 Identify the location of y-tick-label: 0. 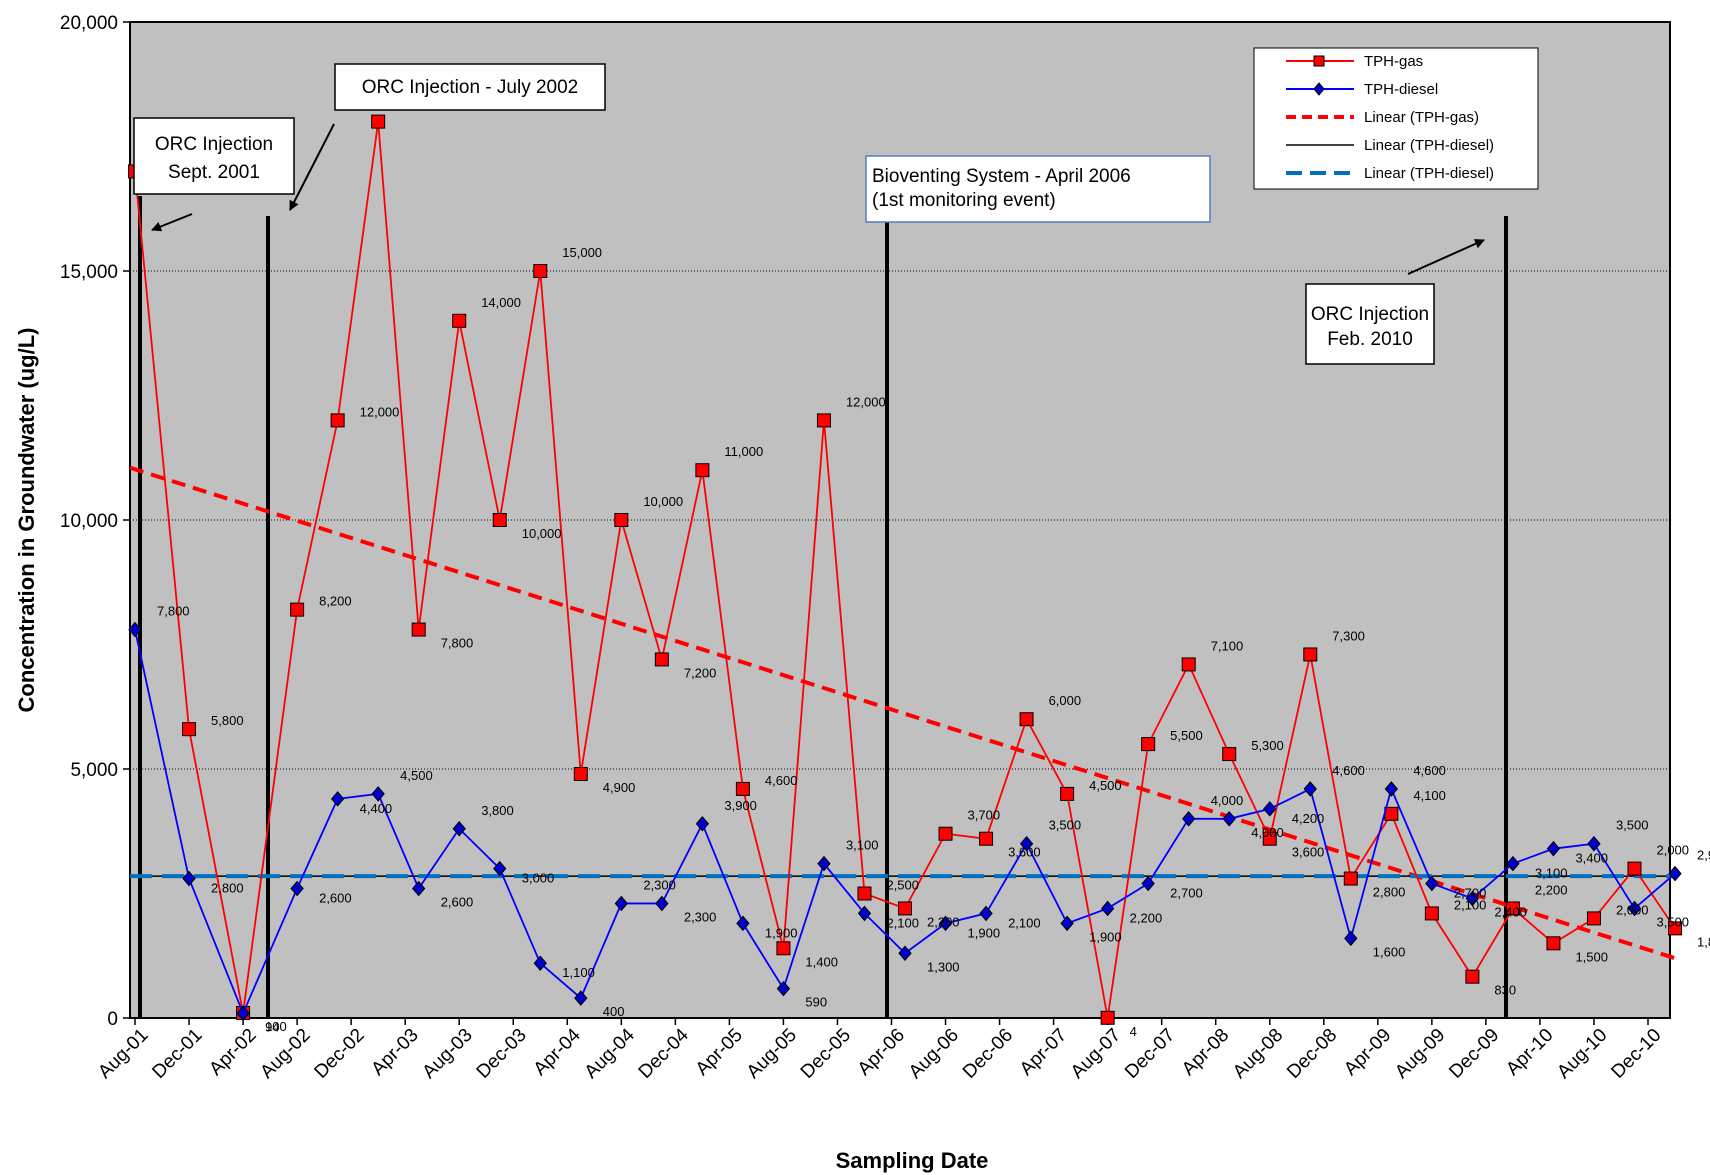
(112, 1019).